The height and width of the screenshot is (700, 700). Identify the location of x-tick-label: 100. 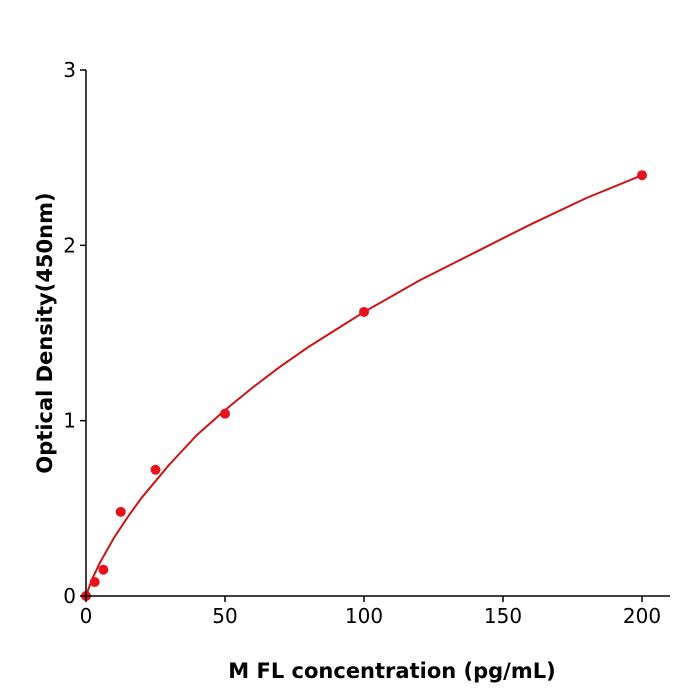
(364, 616).